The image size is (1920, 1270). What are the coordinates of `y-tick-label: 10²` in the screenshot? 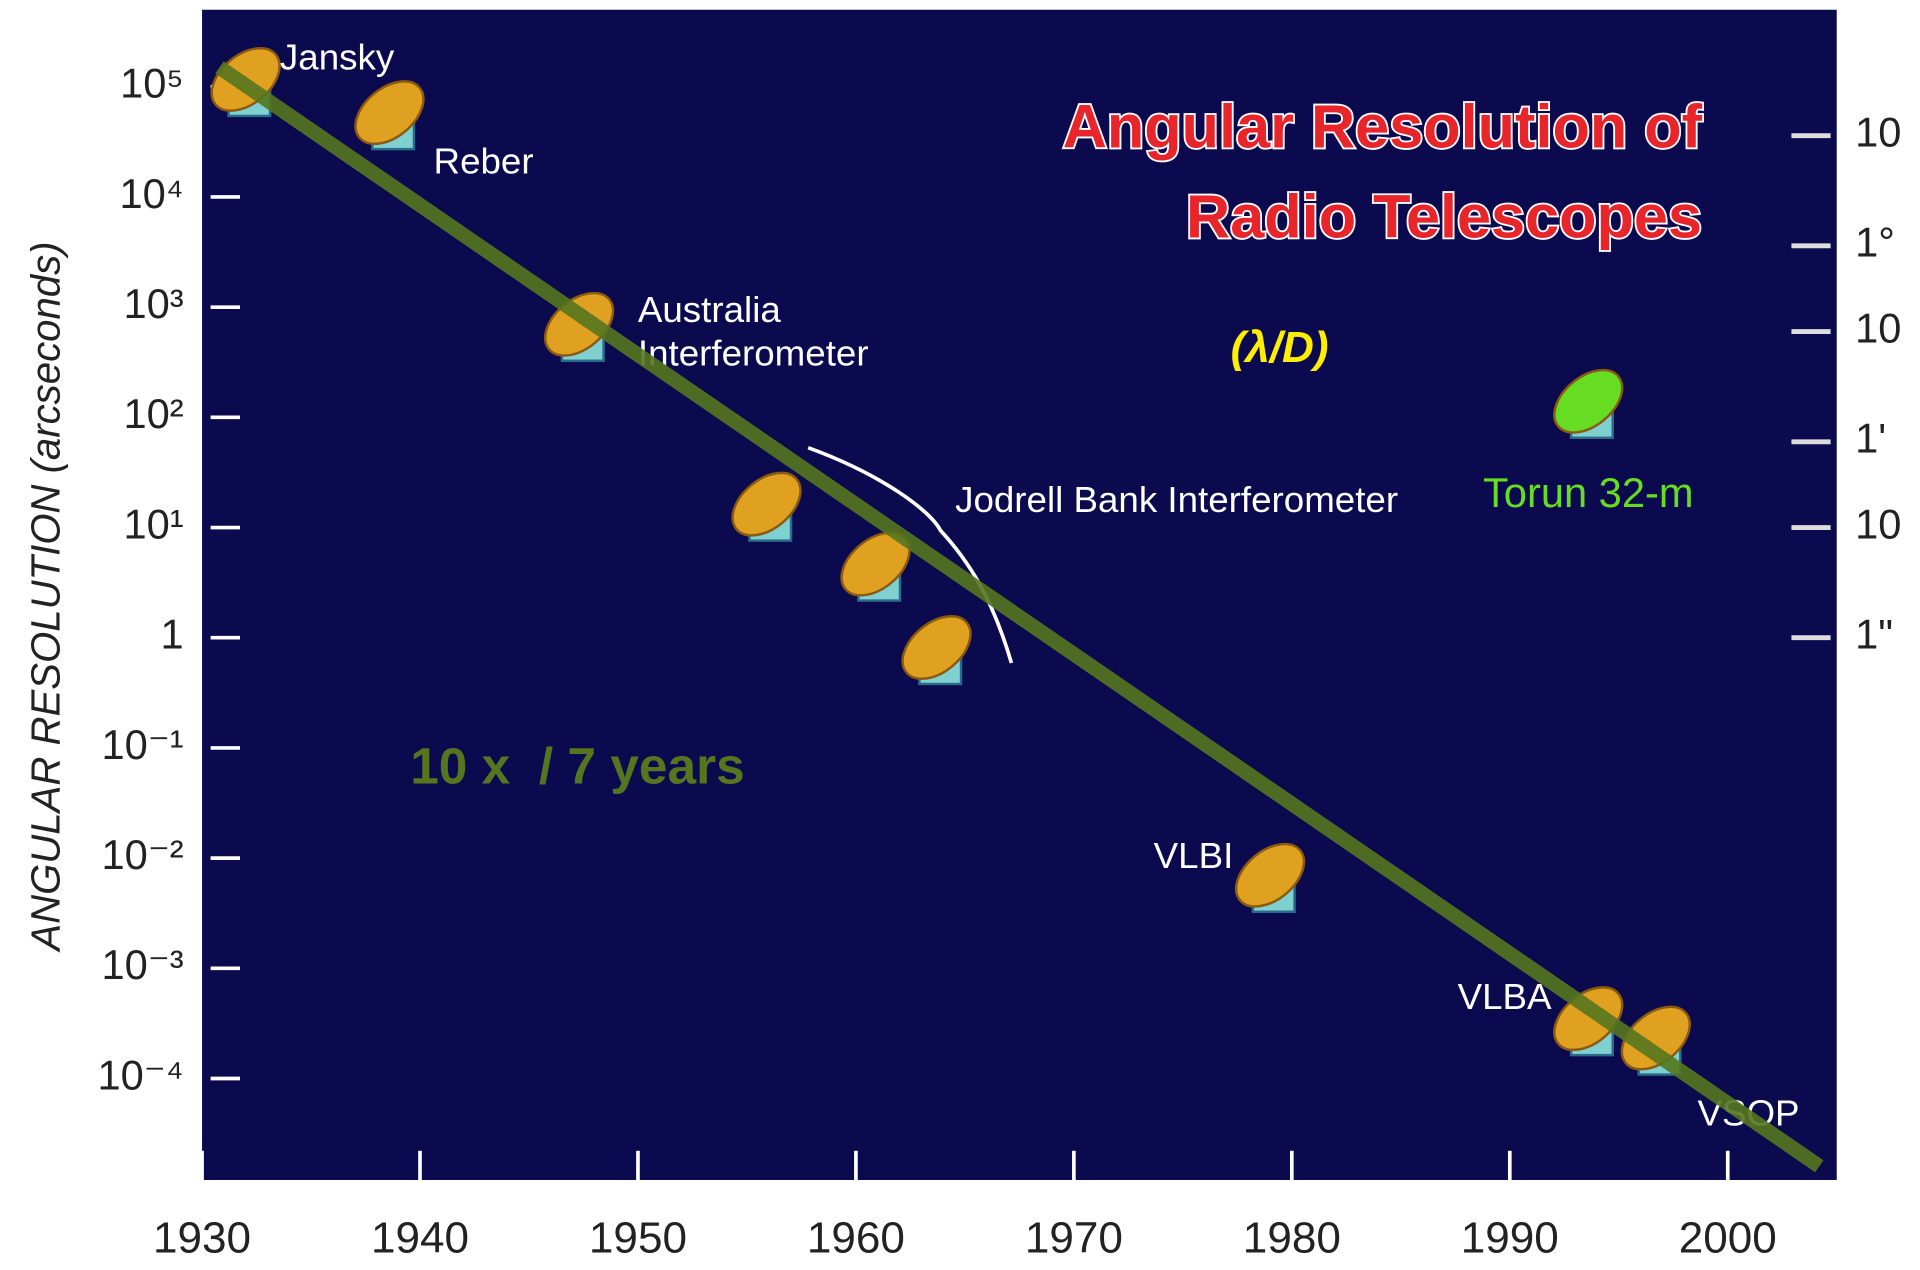 It's located at (154, 413).